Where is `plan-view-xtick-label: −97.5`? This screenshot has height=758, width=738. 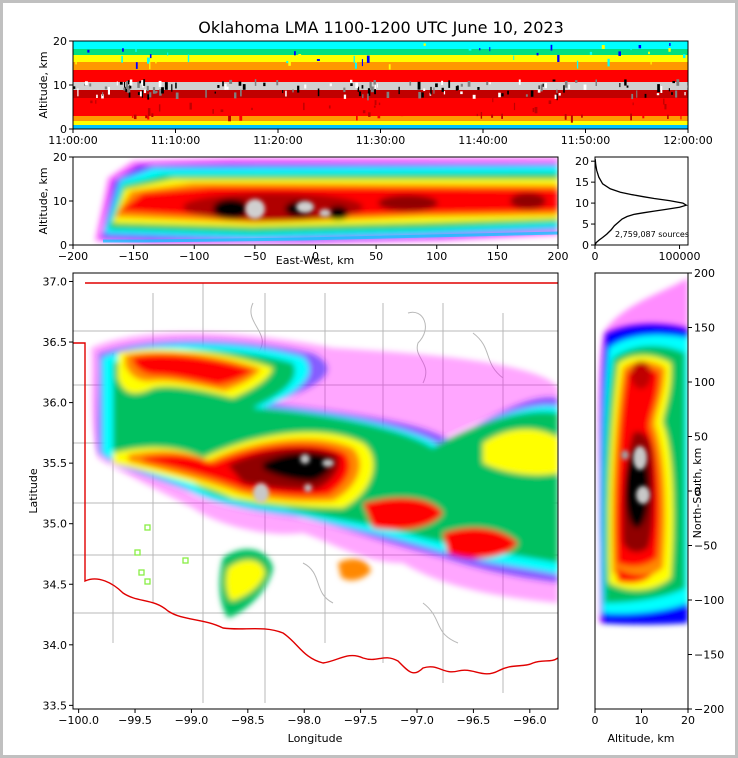 plan-view-xtick-label: −97.5 is located at coordinates (361, 720).